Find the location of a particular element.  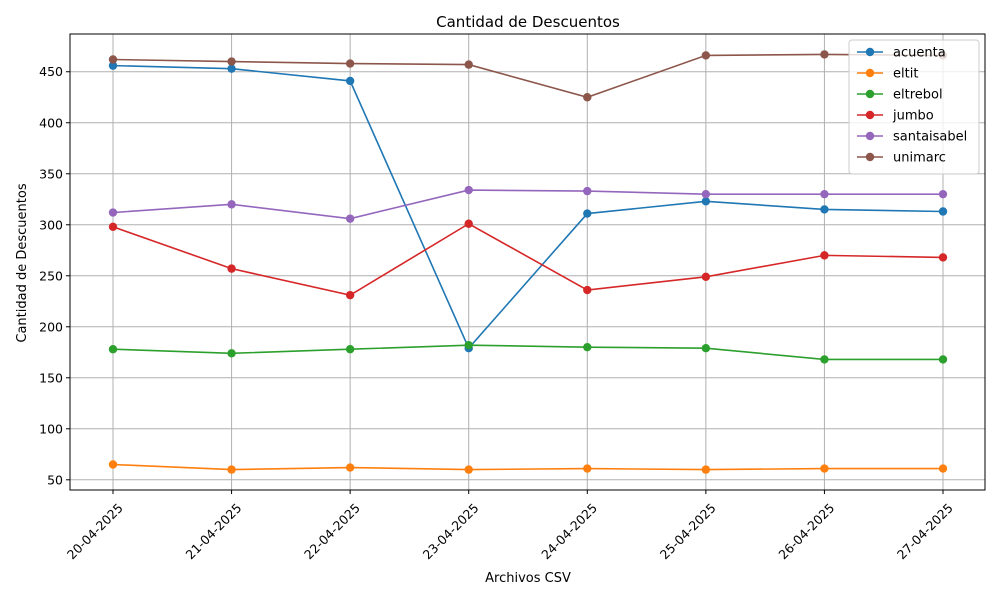

x-tick-label: 20-04-2025 is located at coordinates (95, 531).